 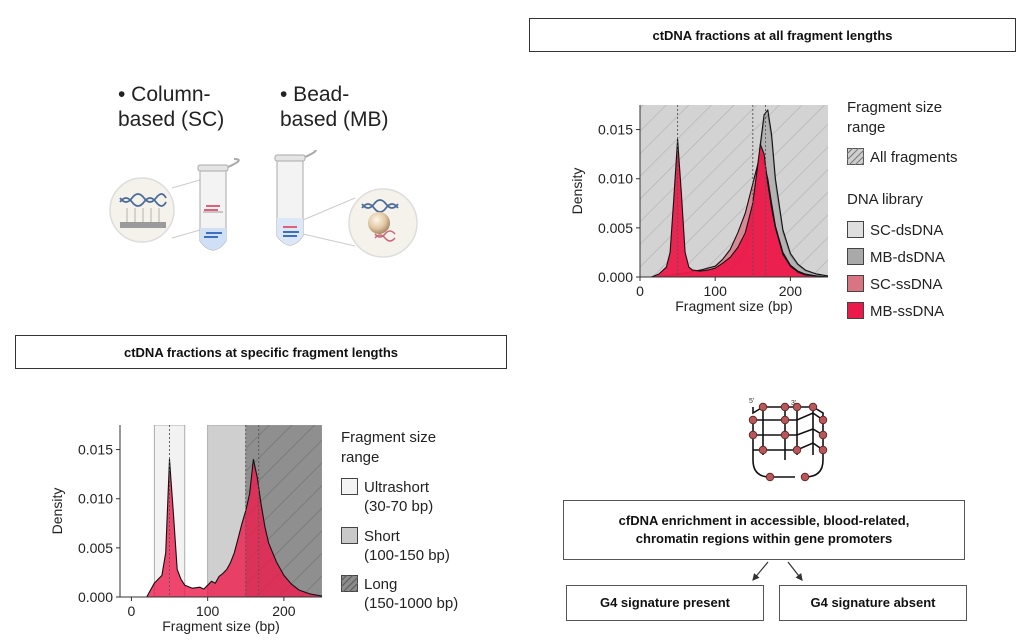 What do you see at coordinates (315, 94) in the screenshot?
I see `bead-based-line1: • Bead-` at bounding box center [315, 94].